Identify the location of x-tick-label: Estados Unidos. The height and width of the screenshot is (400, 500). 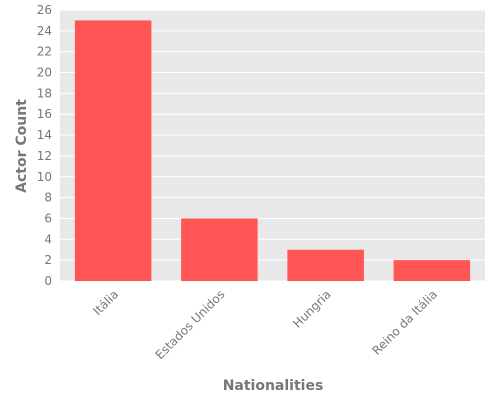
(190, 324).